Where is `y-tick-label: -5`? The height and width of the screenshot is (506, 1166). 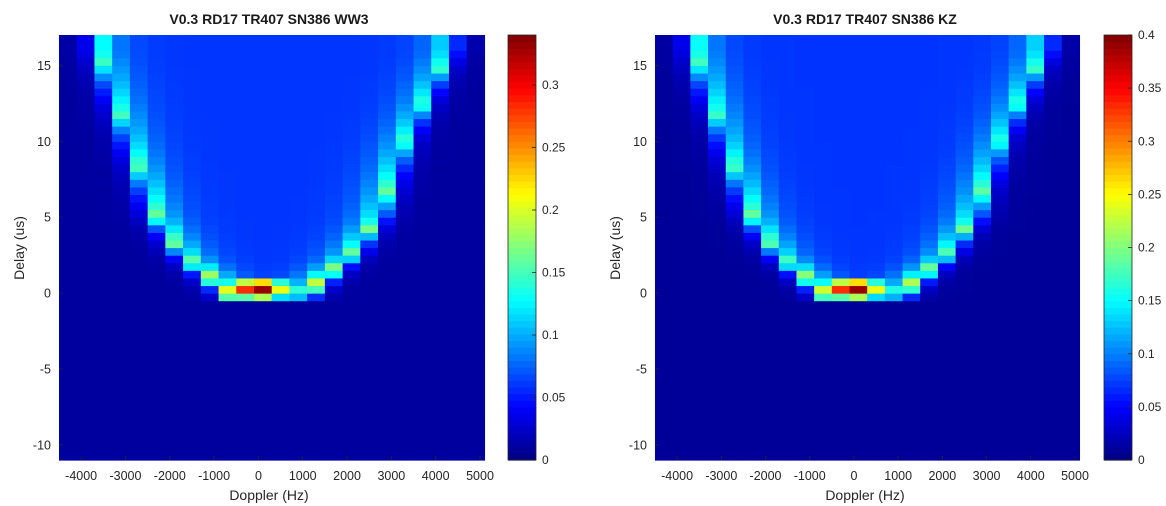 y-tick-label: -5 is located at coordinates (45, 369).